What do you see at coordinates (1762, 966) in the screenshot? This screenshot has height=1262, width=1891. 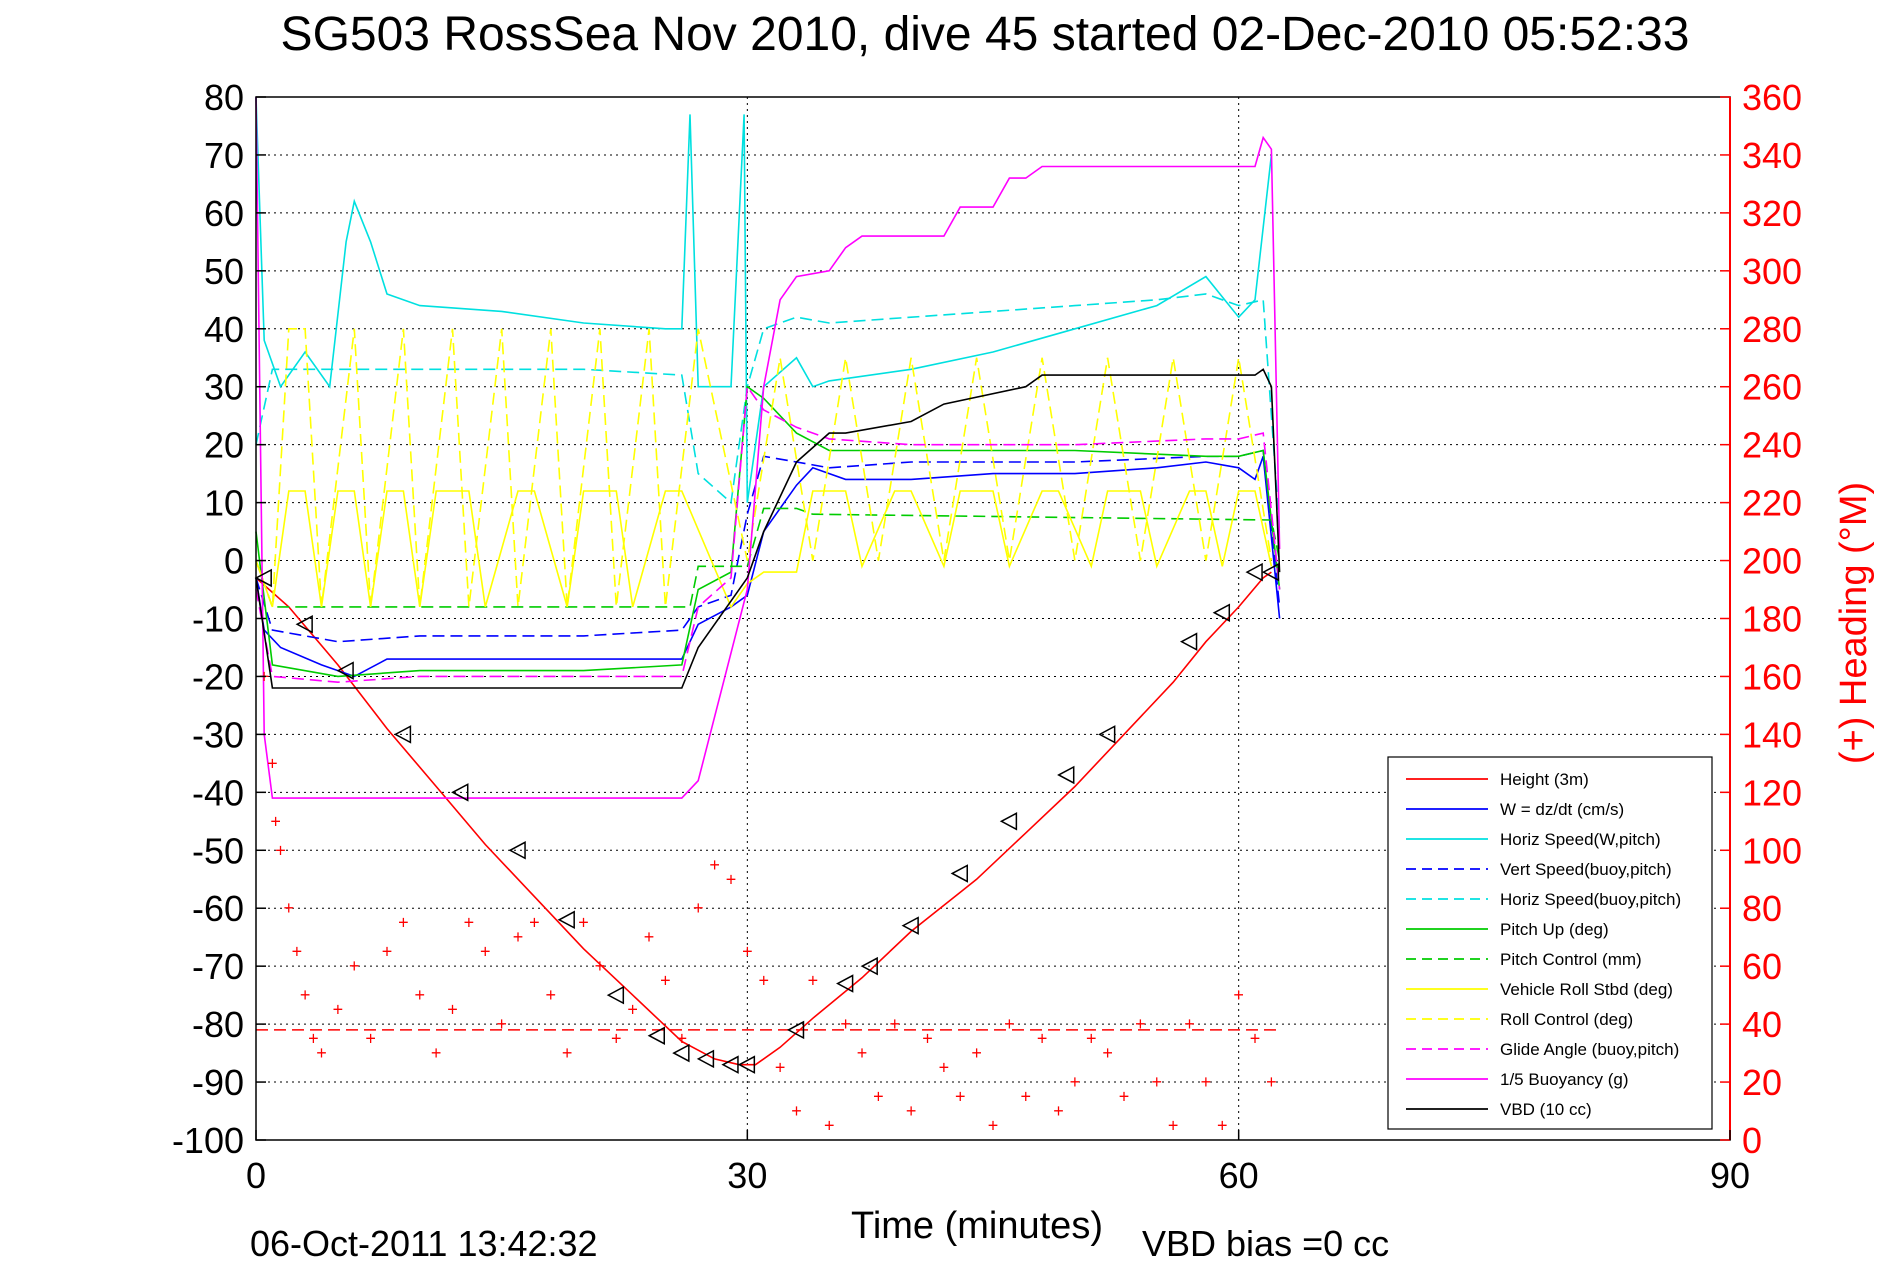 I see `y-right-tick-label: 60` at bounding box center [1762, 966].